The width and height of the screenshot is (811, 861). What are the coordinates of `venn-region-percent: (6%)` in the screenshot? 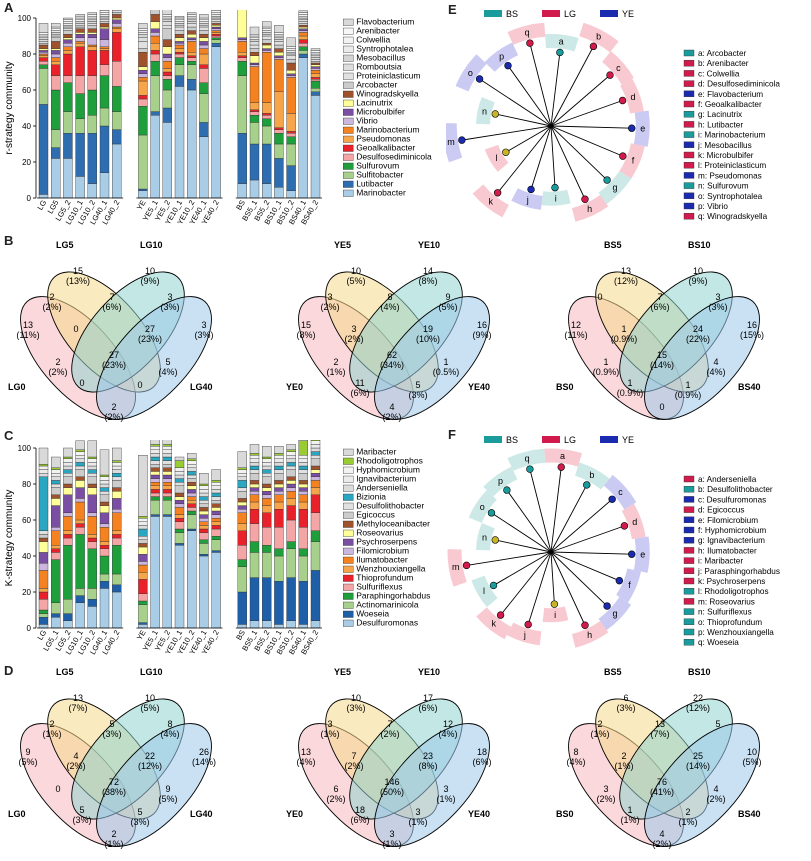 It's located at (359, 820).